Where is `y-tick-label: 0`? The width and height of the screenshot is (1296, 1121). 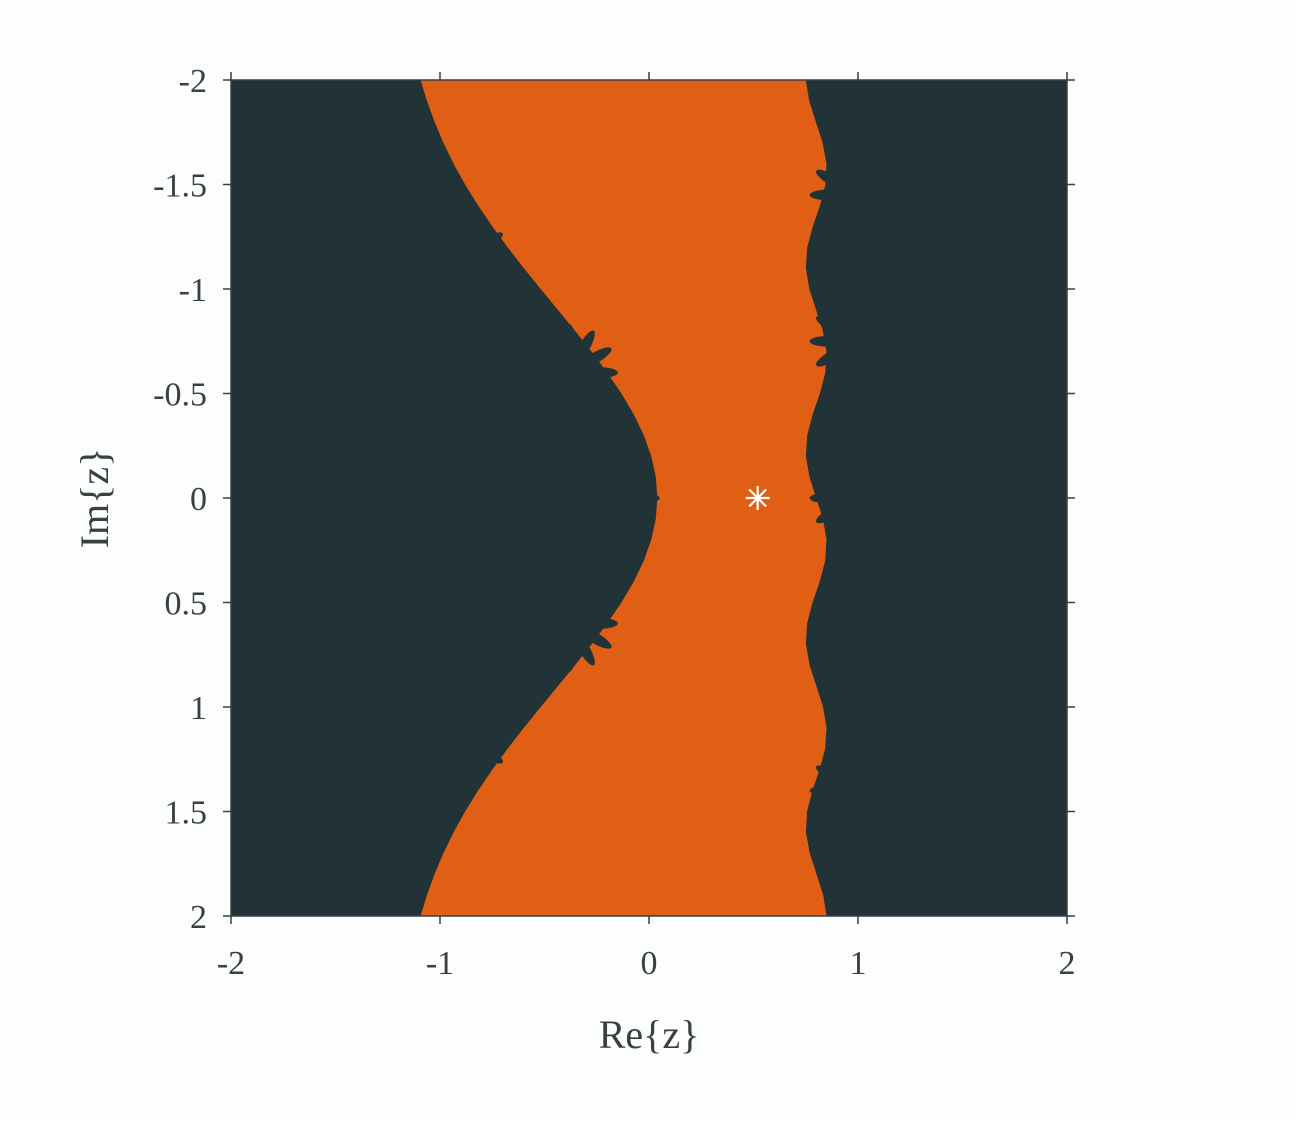 y-tick-label: 0 is located at coordinates (198, 499).